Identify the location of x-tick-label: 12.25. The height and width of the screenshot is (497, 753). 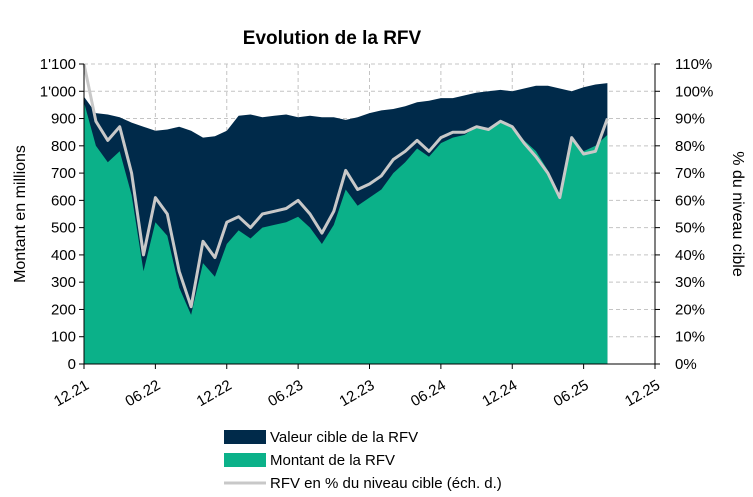
(642, 393).